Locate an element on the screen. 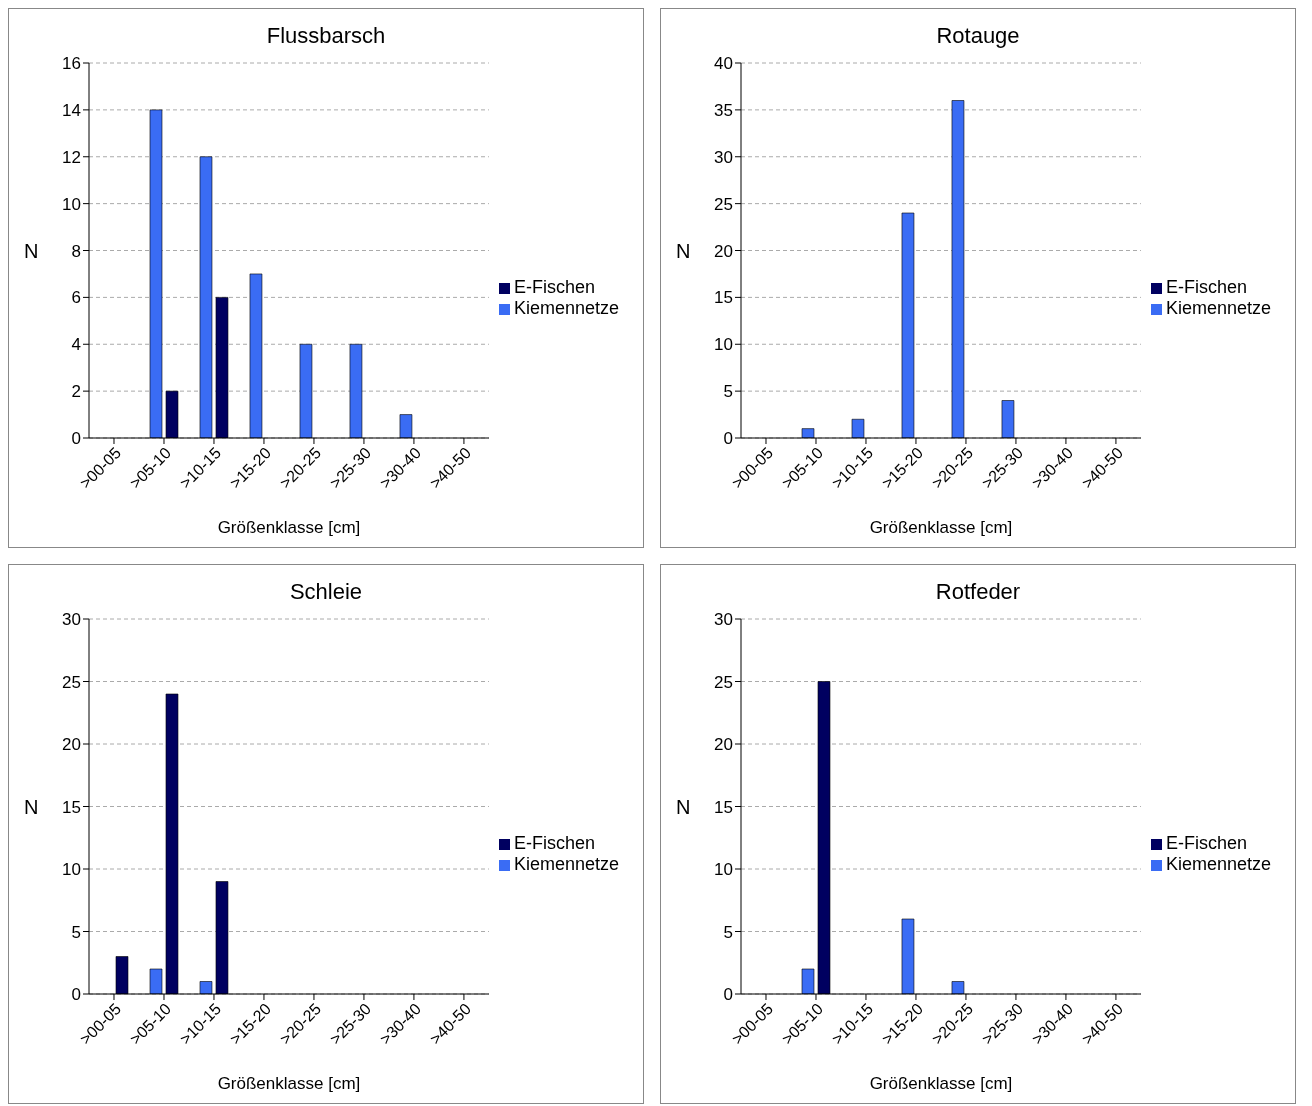 The width and height of the screenshot is (1312, 1106). chart-title: Flussbarsch is located at coordinates (326, 36).